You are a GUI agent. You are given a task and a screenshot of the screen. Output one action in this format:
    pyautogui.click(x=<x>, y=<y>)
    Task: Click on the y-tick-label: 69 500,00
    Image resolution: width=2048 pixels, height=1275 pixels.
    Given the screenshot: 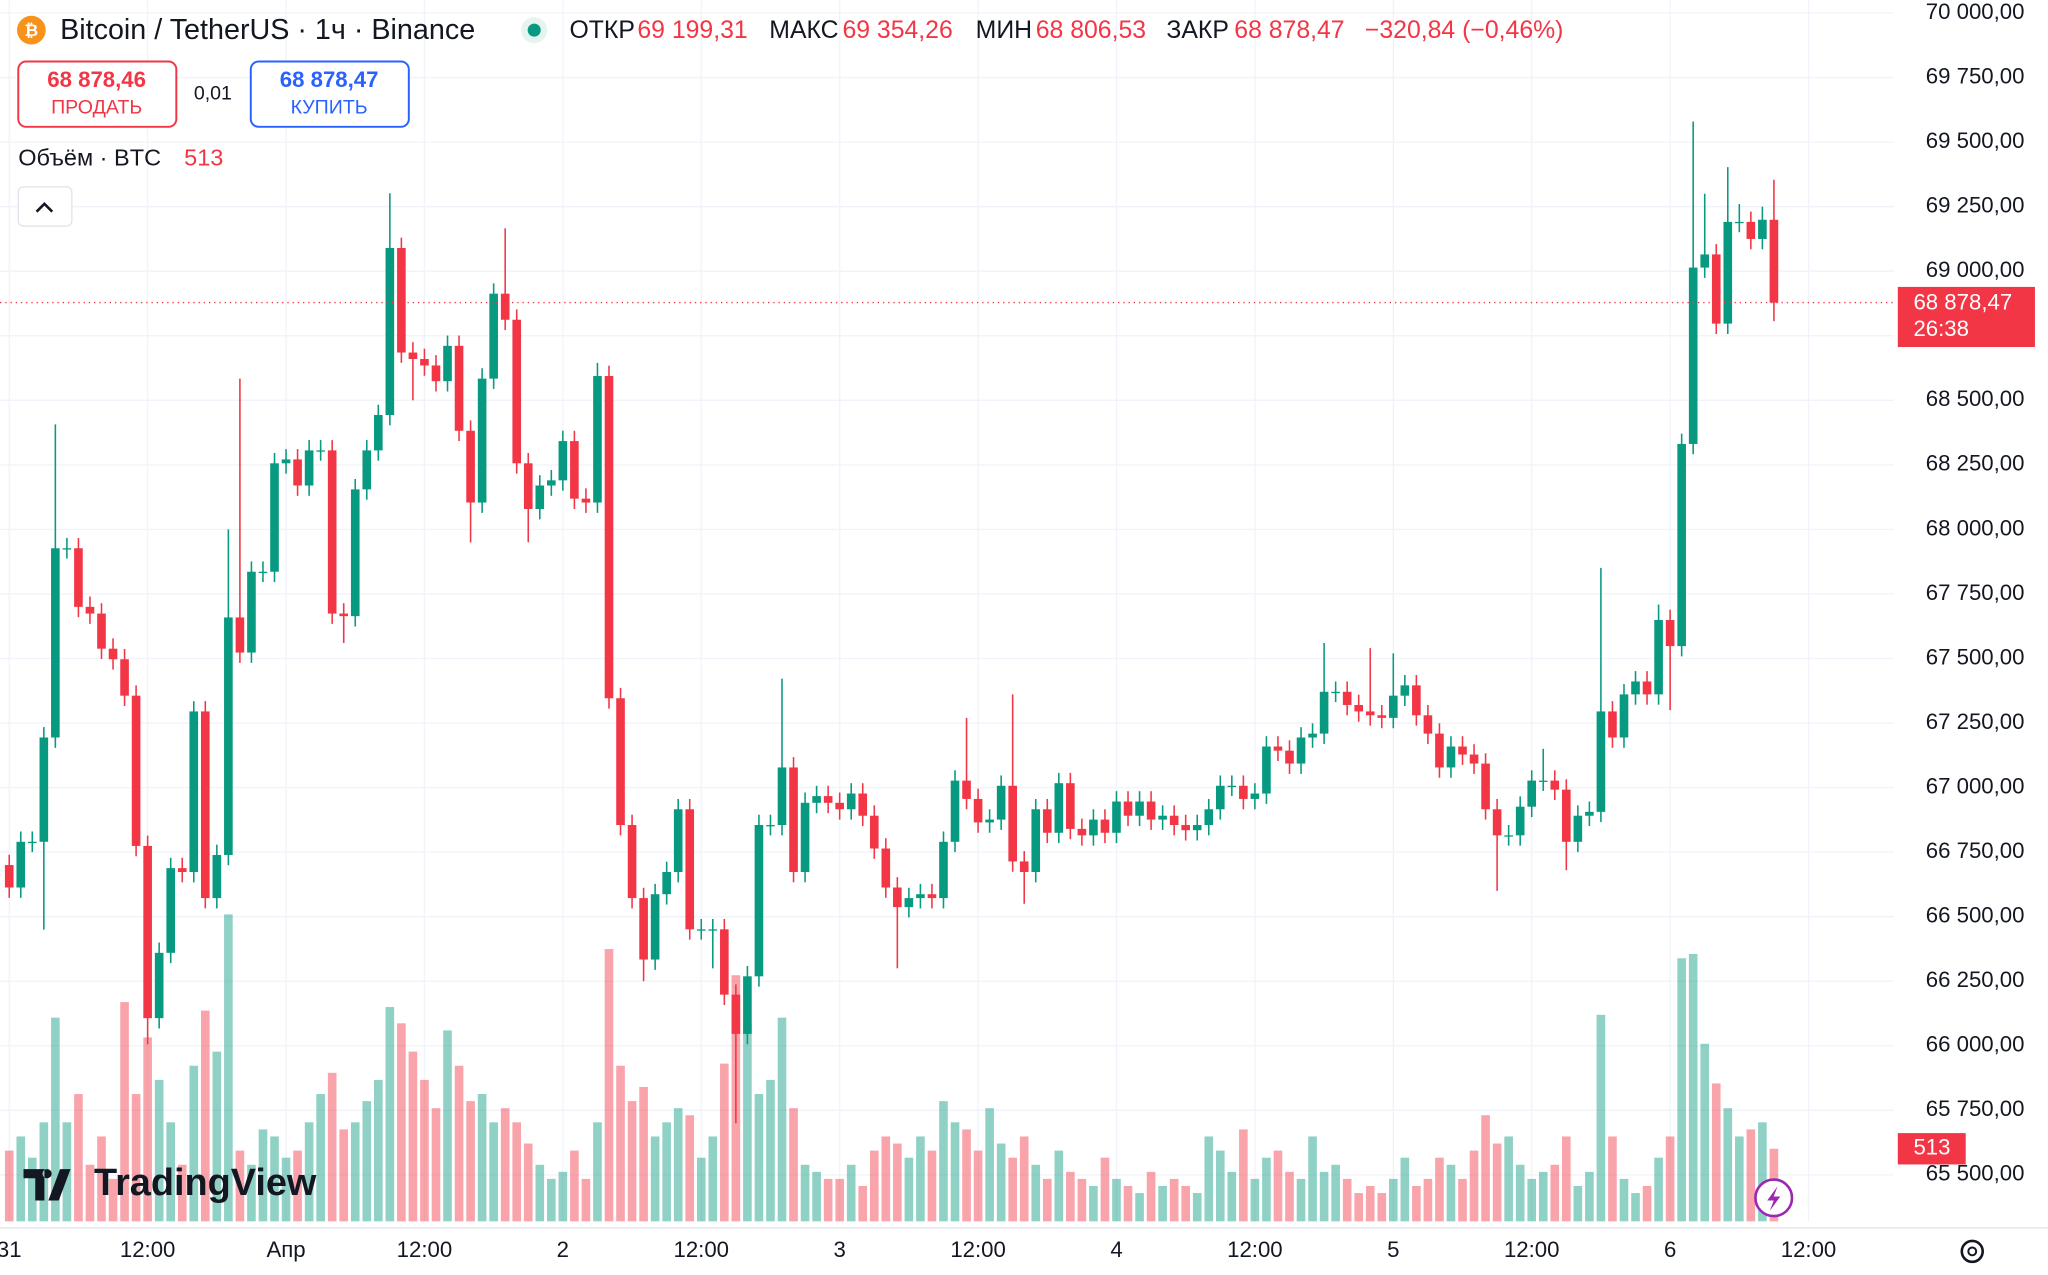 What is the action you would take?
    pyautogui.click(x=1975, y=140)
    